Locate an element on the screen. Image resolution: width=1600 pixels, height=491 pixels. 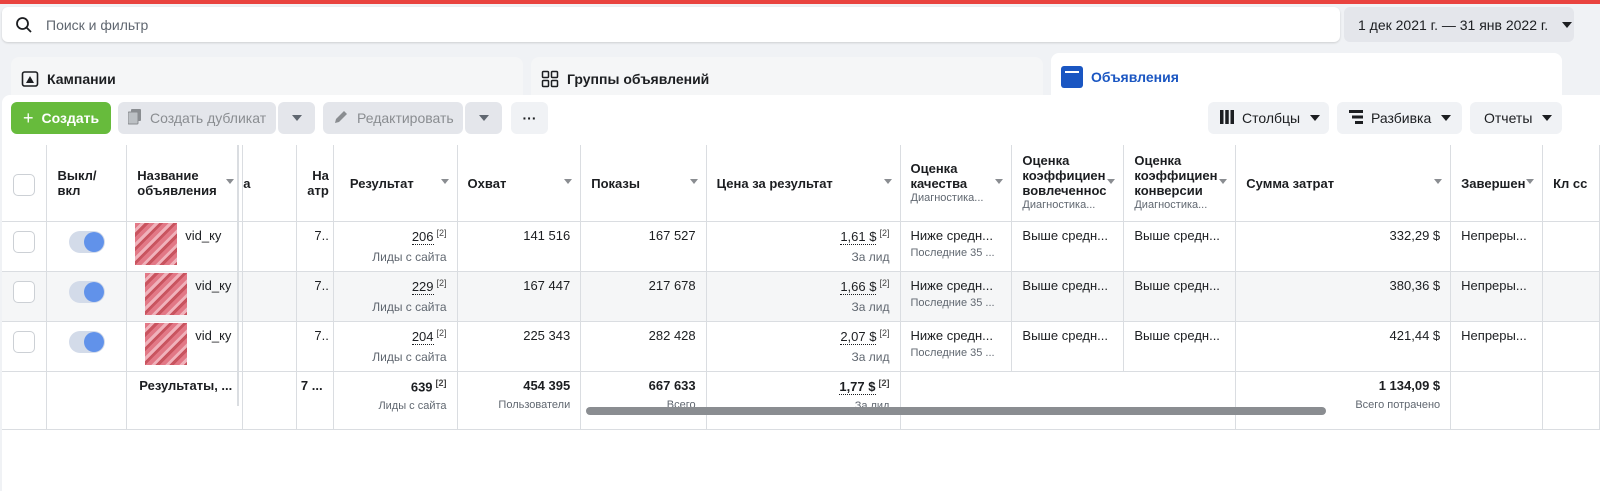
totals-result: 639 is located at coordinates (421, 387).